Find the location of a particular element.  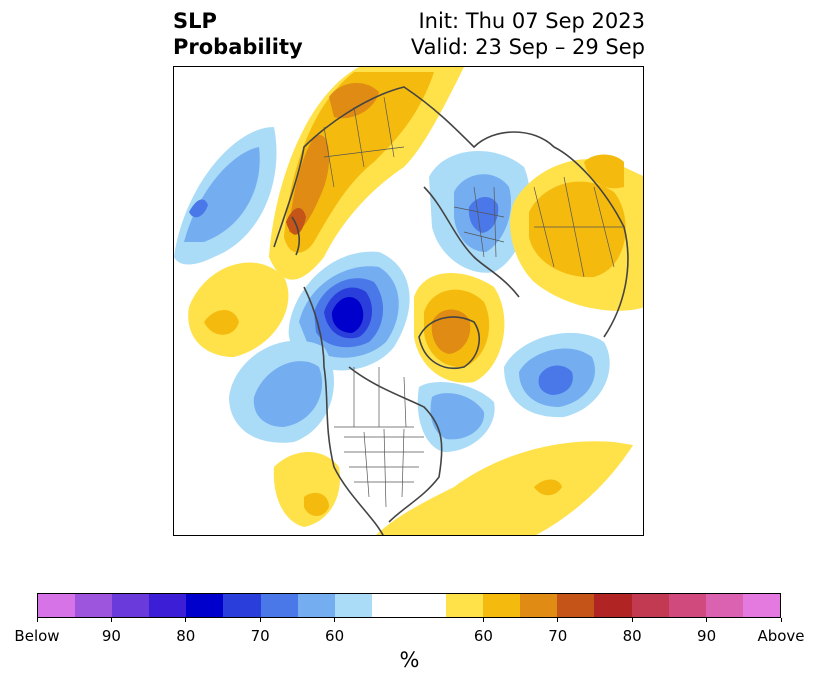

japan-coast is located at coordinates (296, 236).